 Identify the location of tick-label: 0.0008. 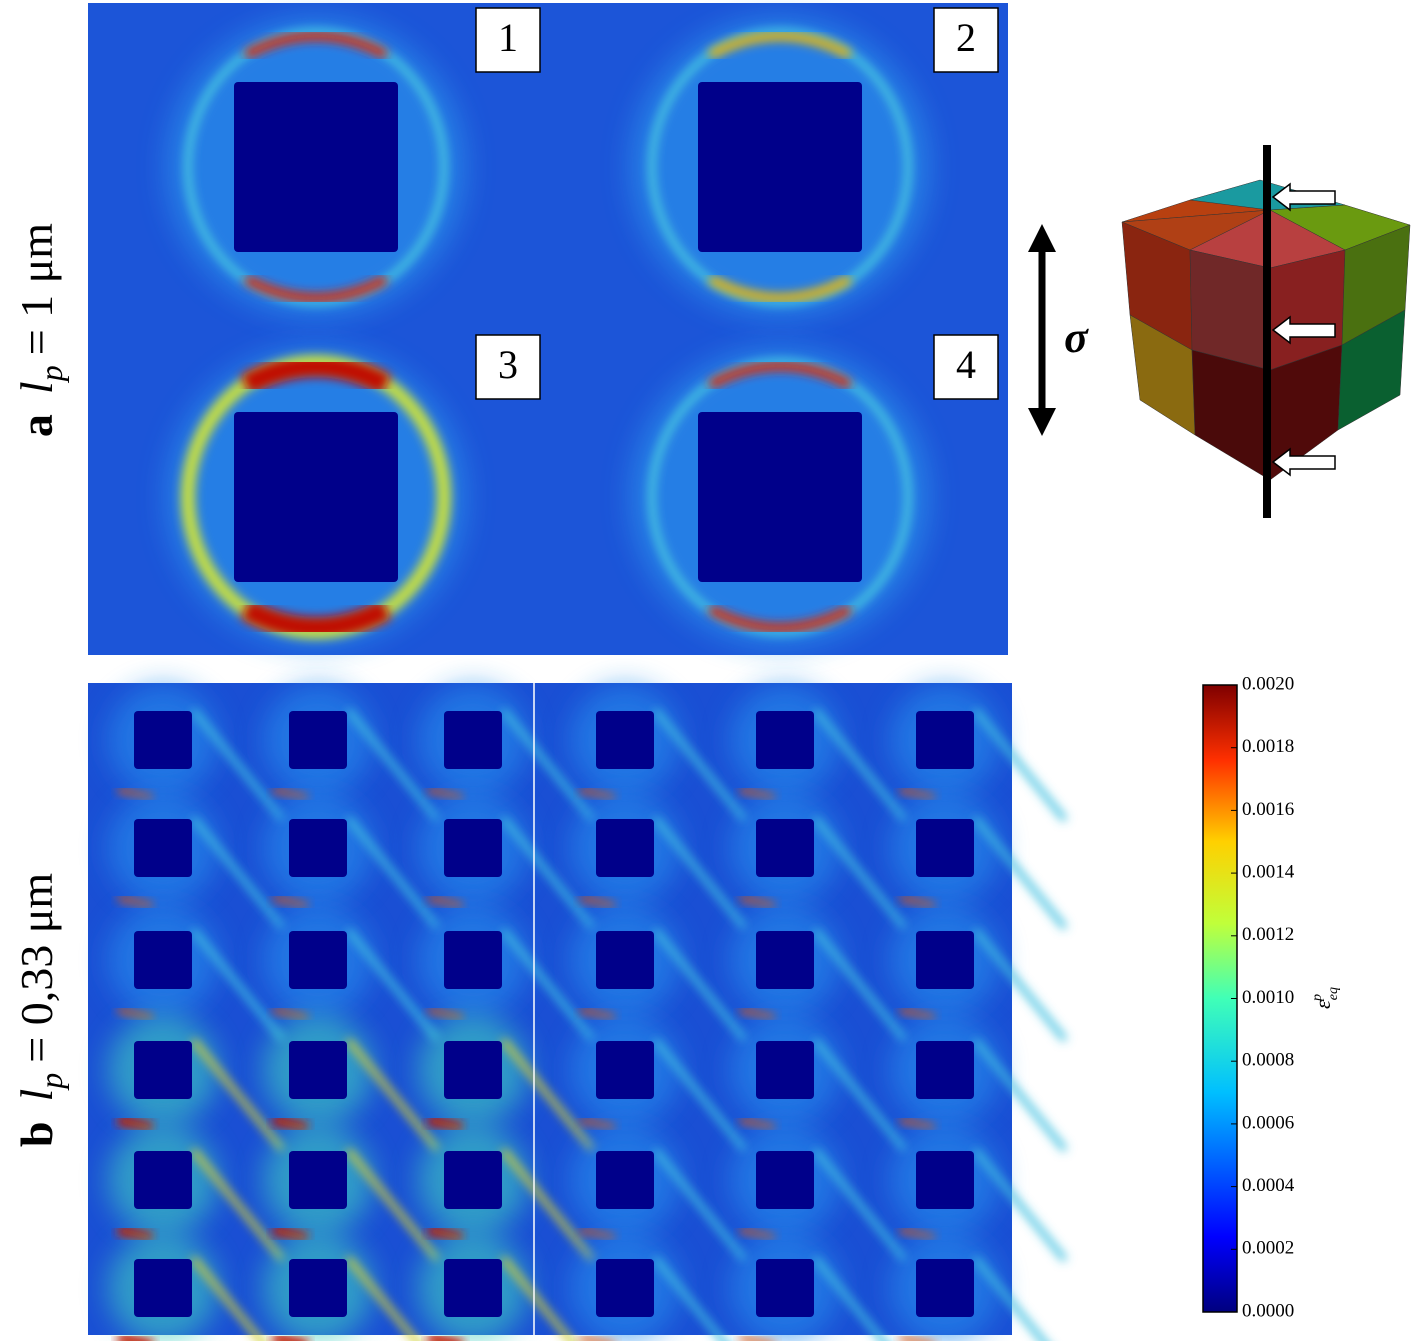
(1268, 1060).